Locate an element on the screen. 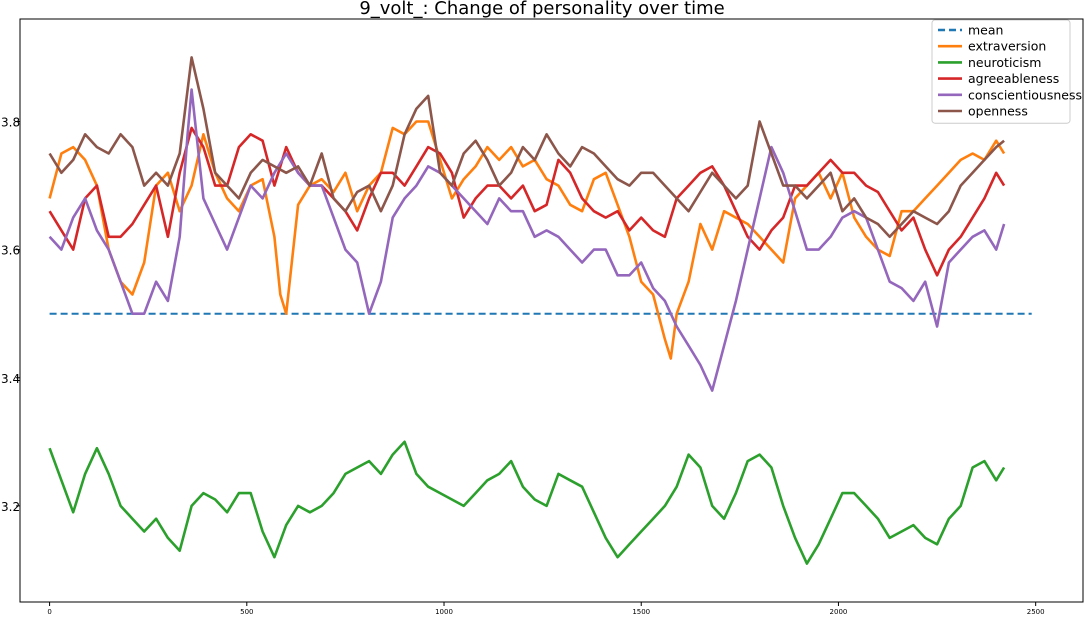  legend-label-extraversion: extraversion is located at coordinates (1007, 46).